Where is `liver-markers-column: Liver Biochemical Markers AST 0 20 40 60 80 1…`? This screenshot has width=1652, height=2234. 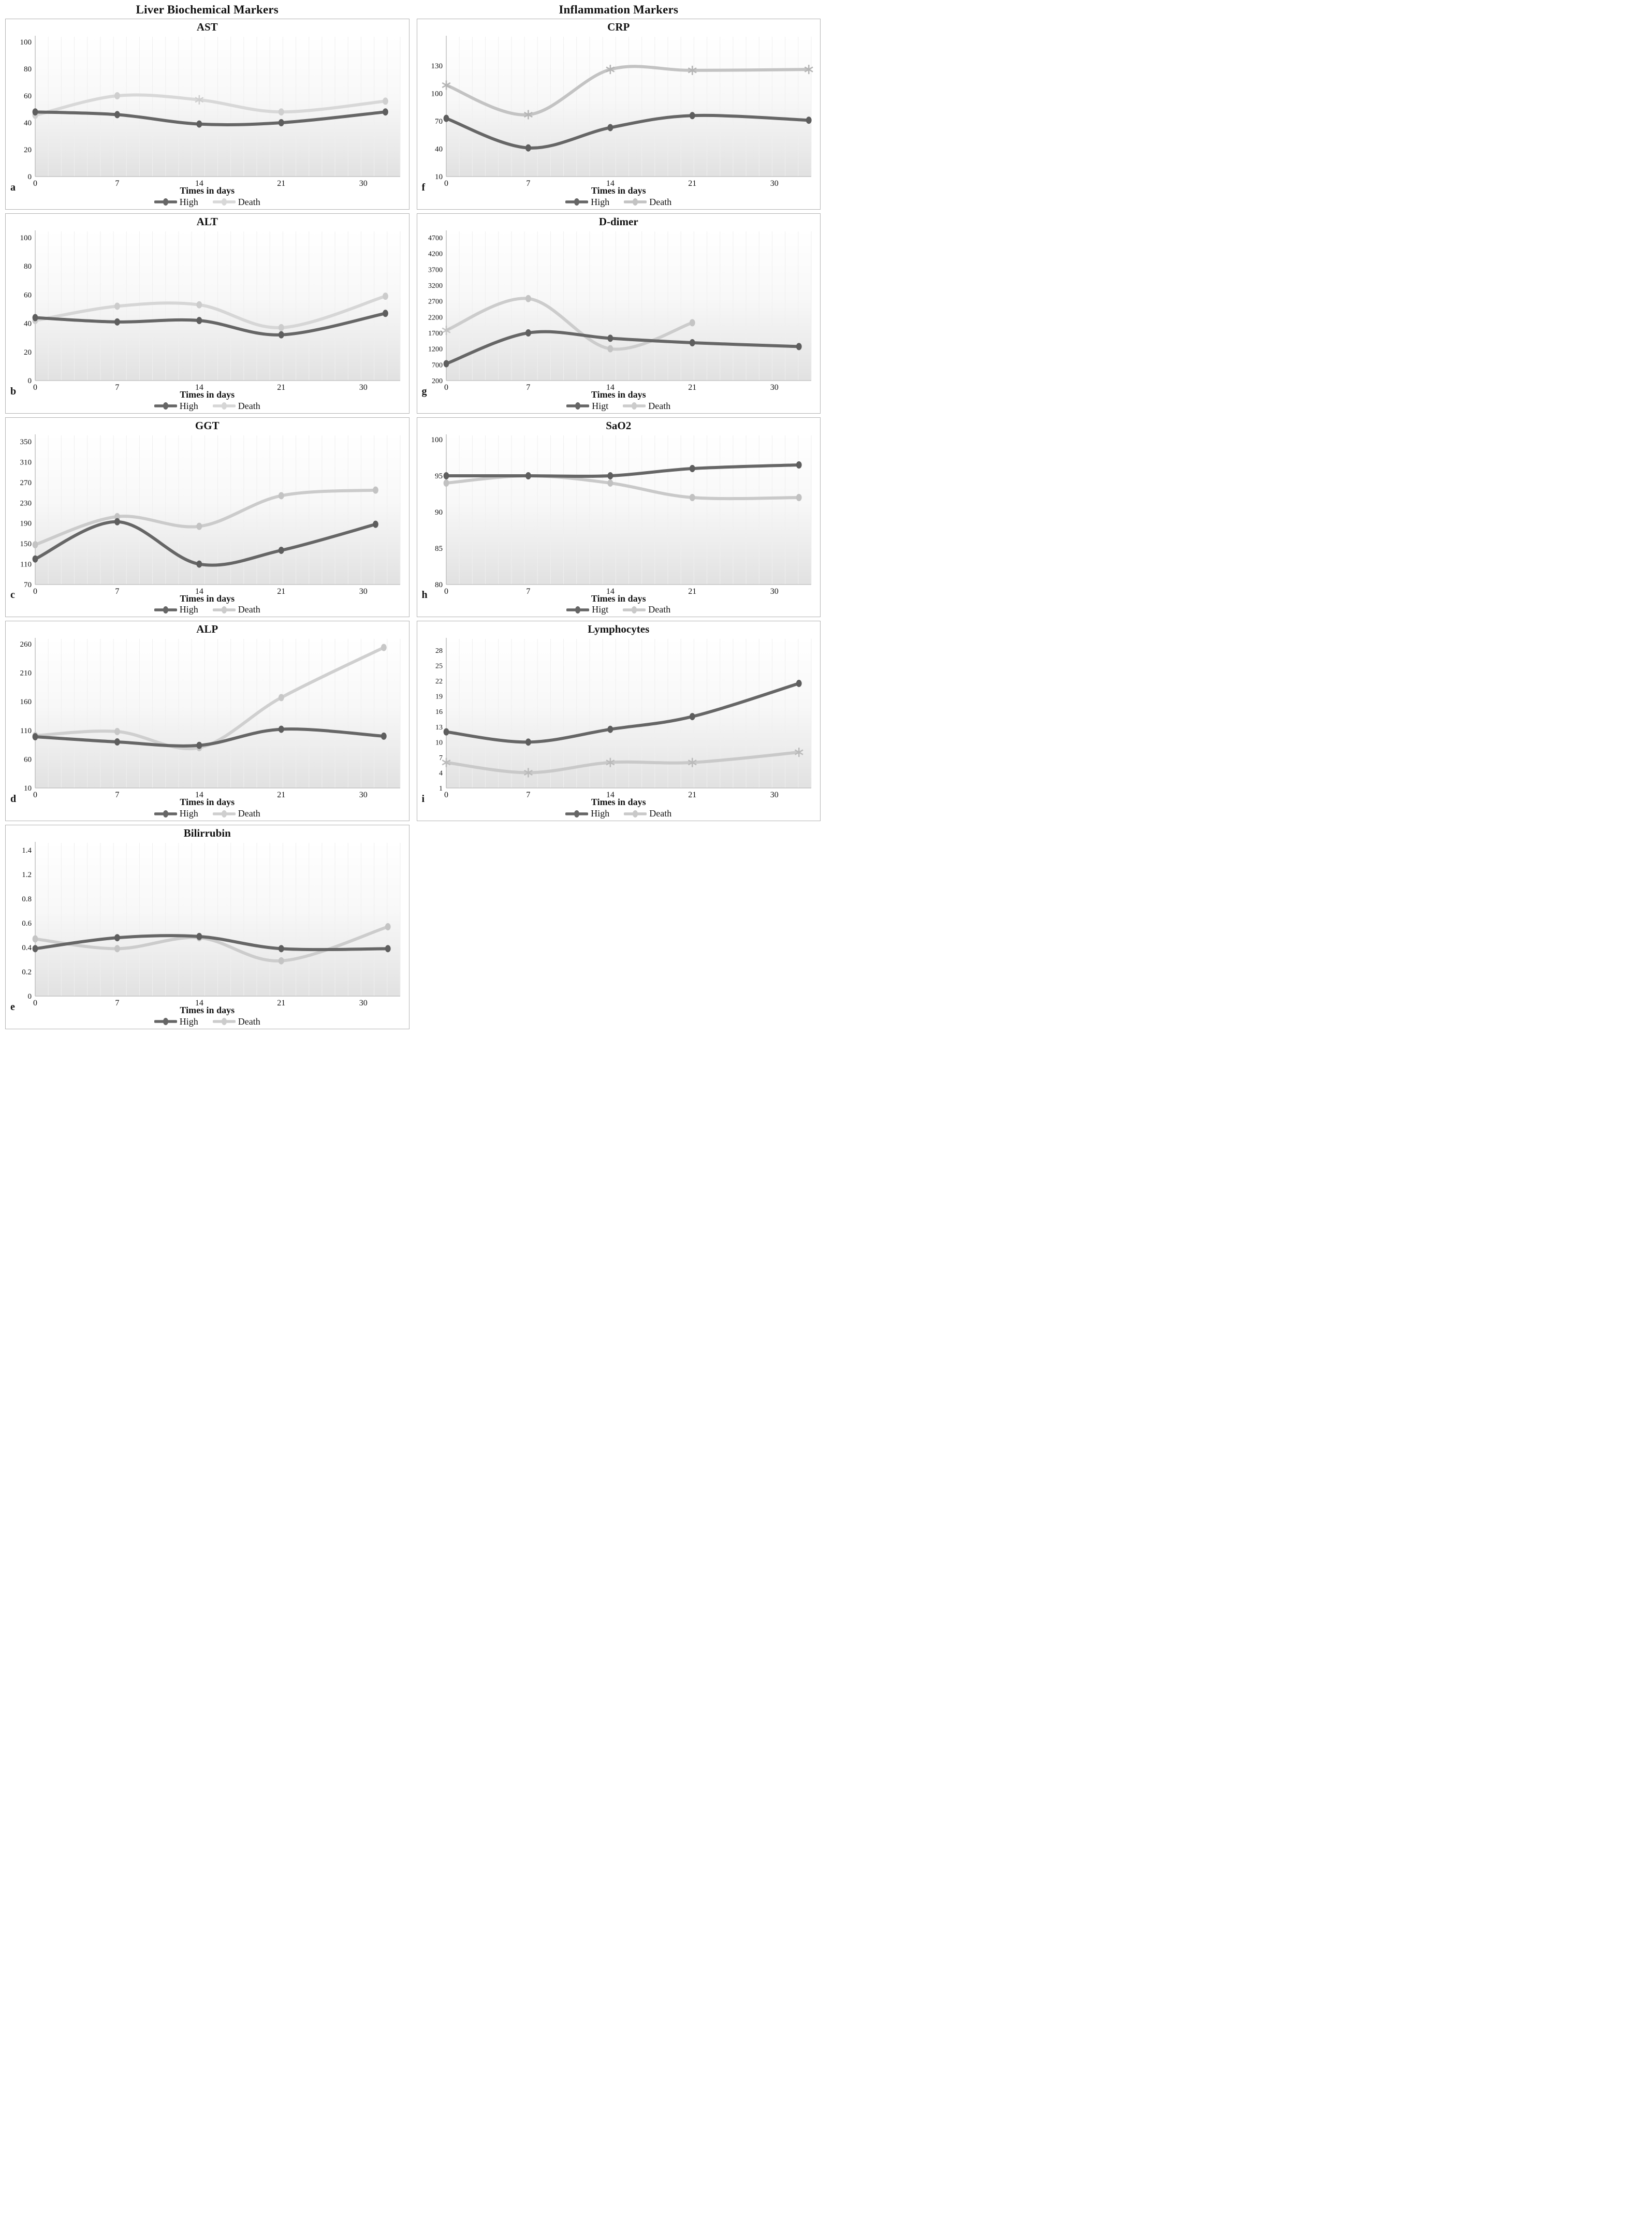 liver-markers-column: Liver Biochemical Markers AST 0 20 40 60 80 1… is located at coordinates (207, 517).